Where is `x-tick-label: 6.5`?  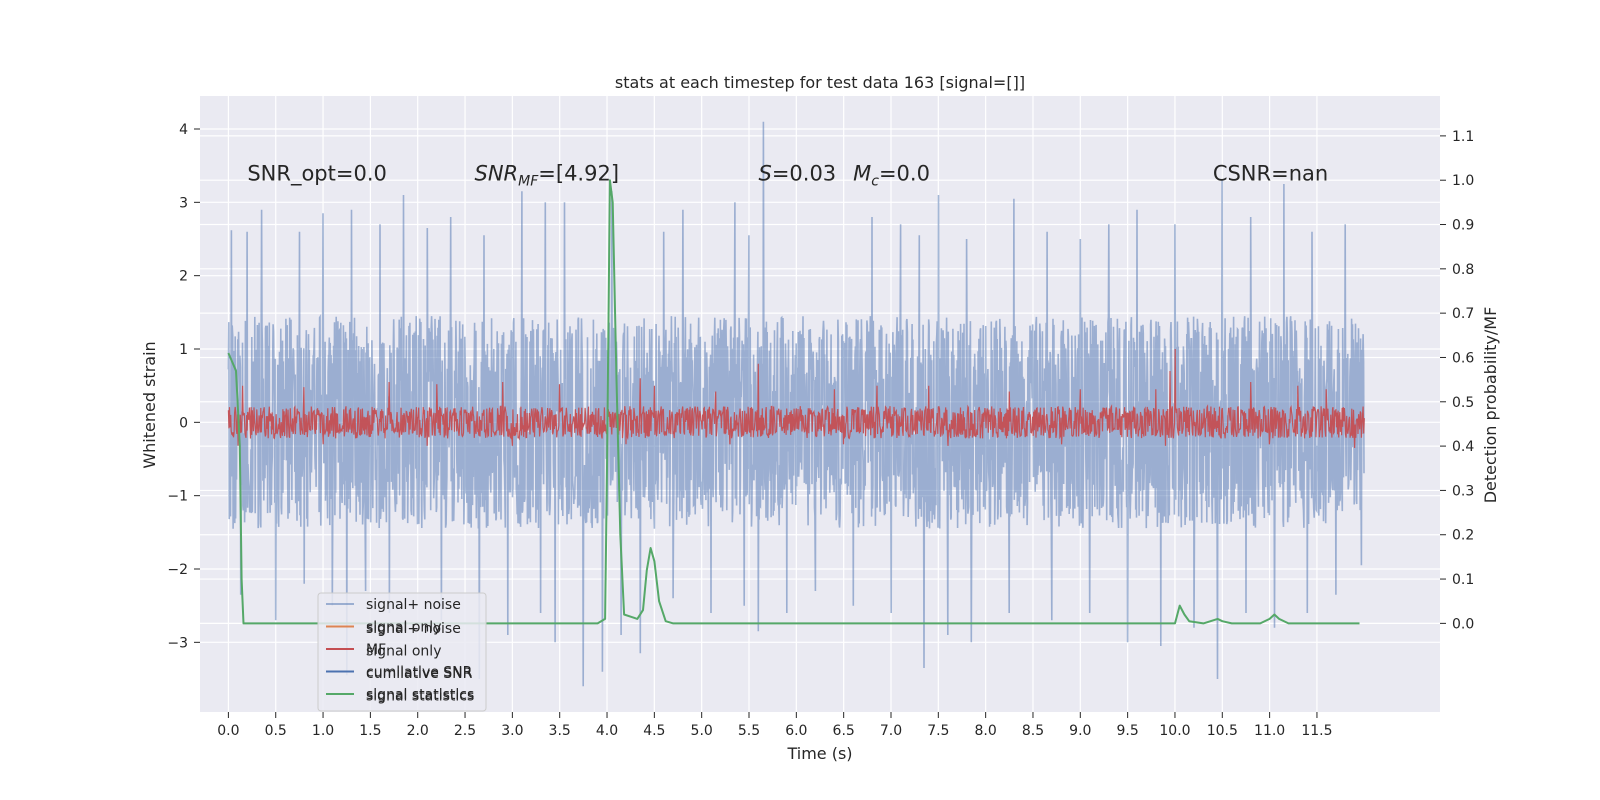 x-tick-label: 6.5 is located at coordinates (844, 731).